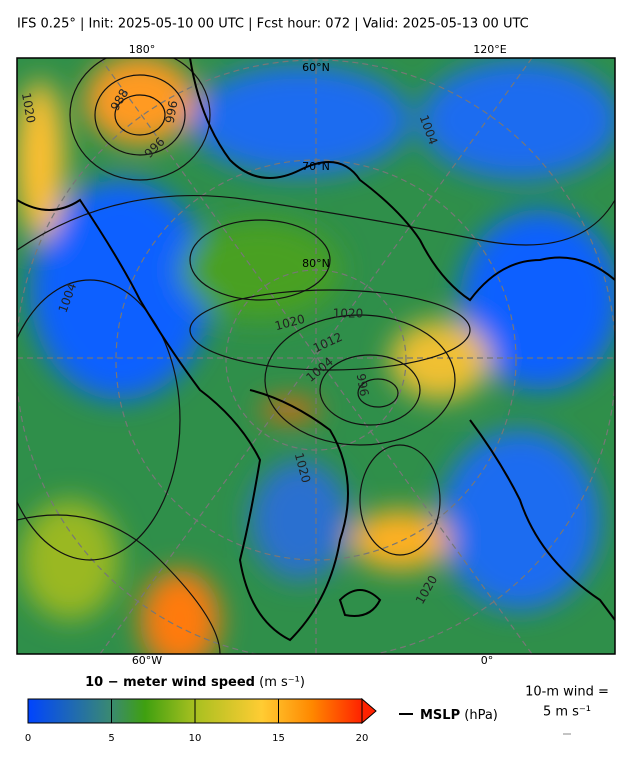 This screenshot has width=631, height=761. What do you see at coordinates (362, 738) in the screenshot?
I see `colorbar-tick-label: 20` at bounding box center [362, 738].